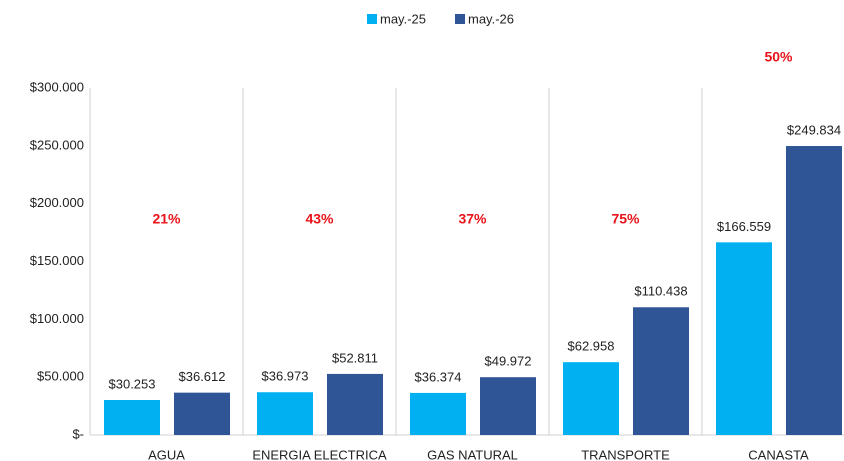 This screenshot has width=844, height=461. I want to click on legend-label: may.-26, so click(491, 18).